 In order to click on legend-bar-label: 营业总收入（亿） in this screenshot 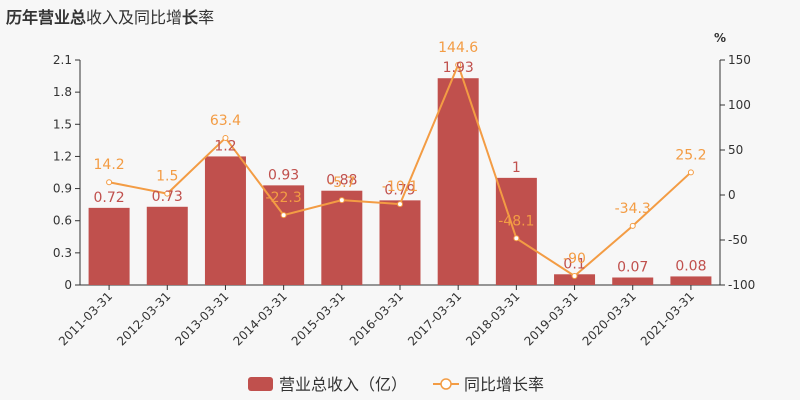, I will do `click(343, 384)`.